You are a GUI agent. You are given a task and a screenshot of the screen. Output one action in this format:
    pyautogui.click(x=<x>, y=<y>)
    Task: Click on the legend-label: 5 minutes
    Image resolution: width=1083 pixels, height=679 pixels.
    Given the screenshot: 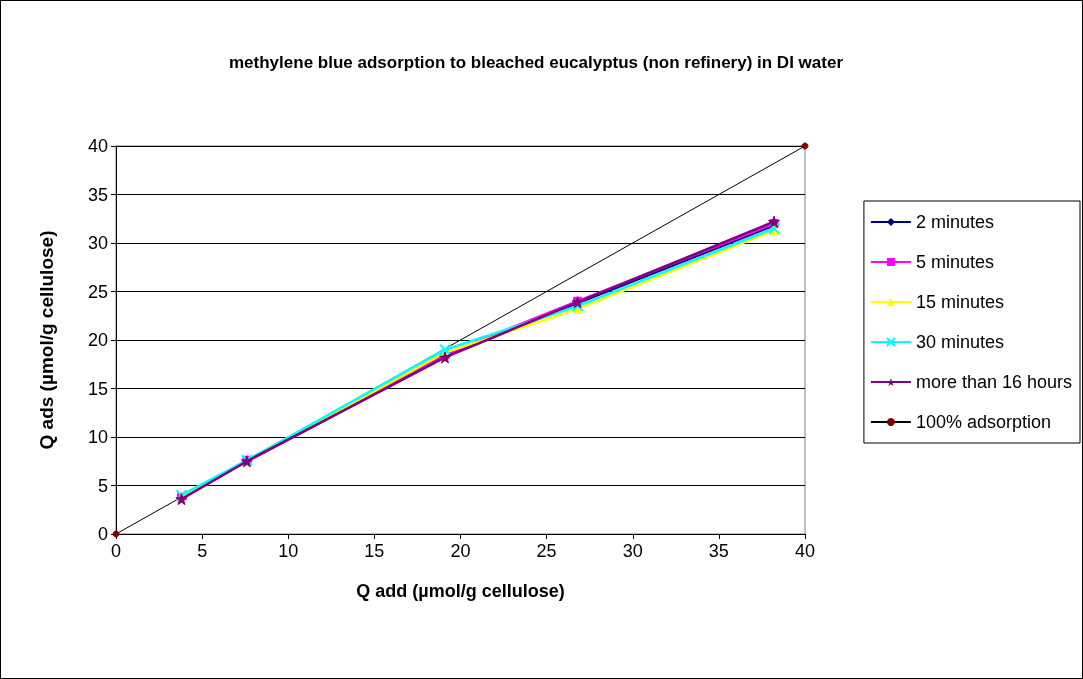 What is the action you would take?
    pyautogui.click(x=954, y=262)
    